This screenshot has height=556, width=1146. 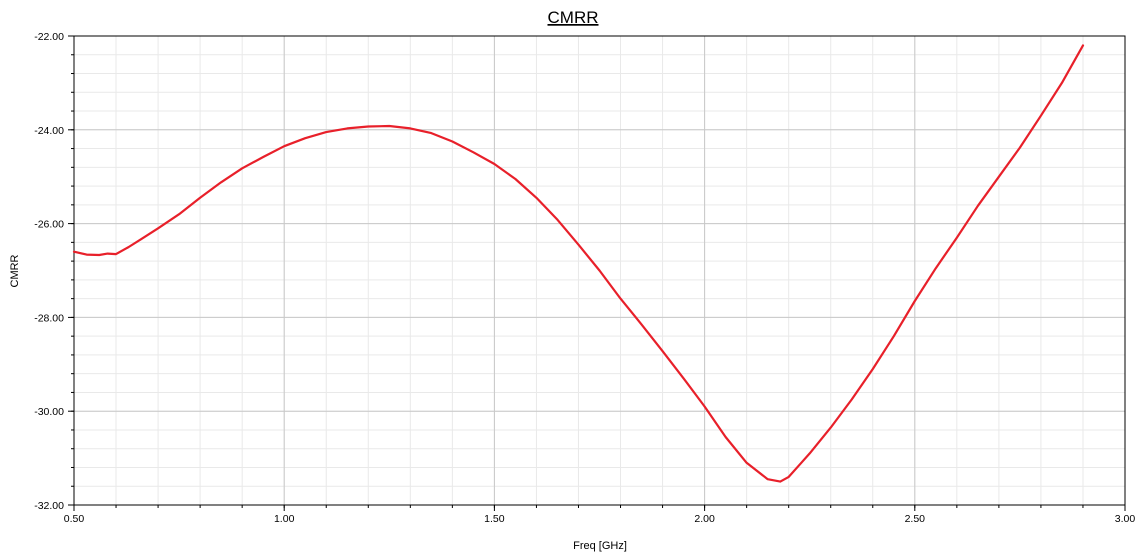 What do you see at coordinates (573, 17) in the screenshot?
I see `chart-title: CMRR` at bounding box center [573, 17].